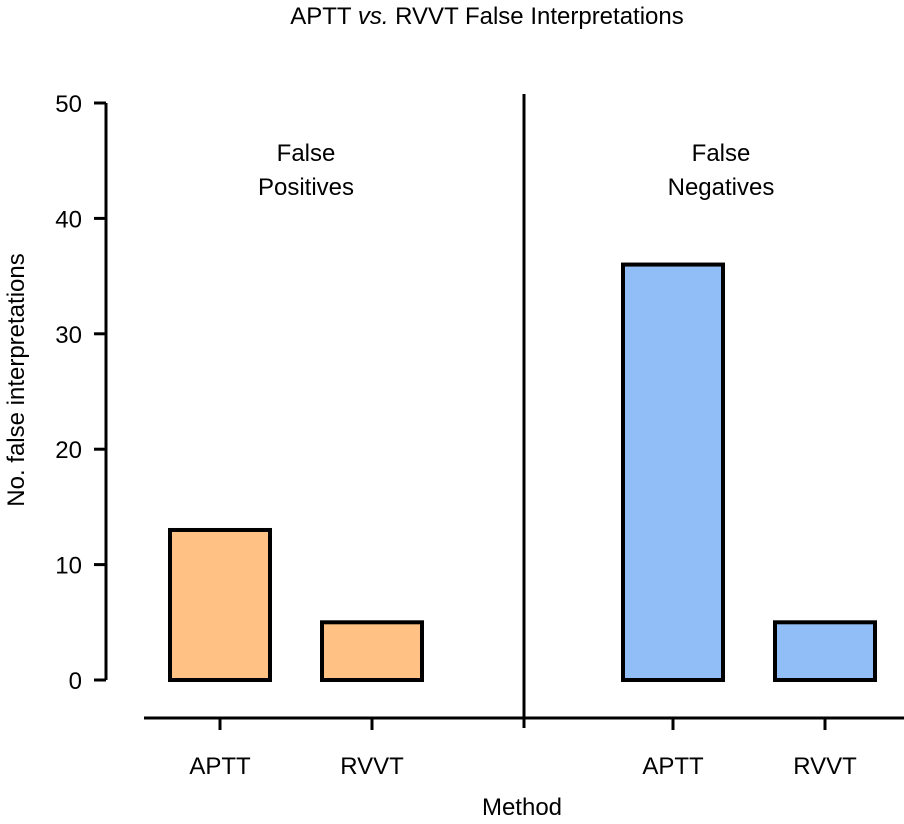  Describe the element at coordinates (220, 604) in the screenshot. I see `bar-false-positives-aptt` at that location.